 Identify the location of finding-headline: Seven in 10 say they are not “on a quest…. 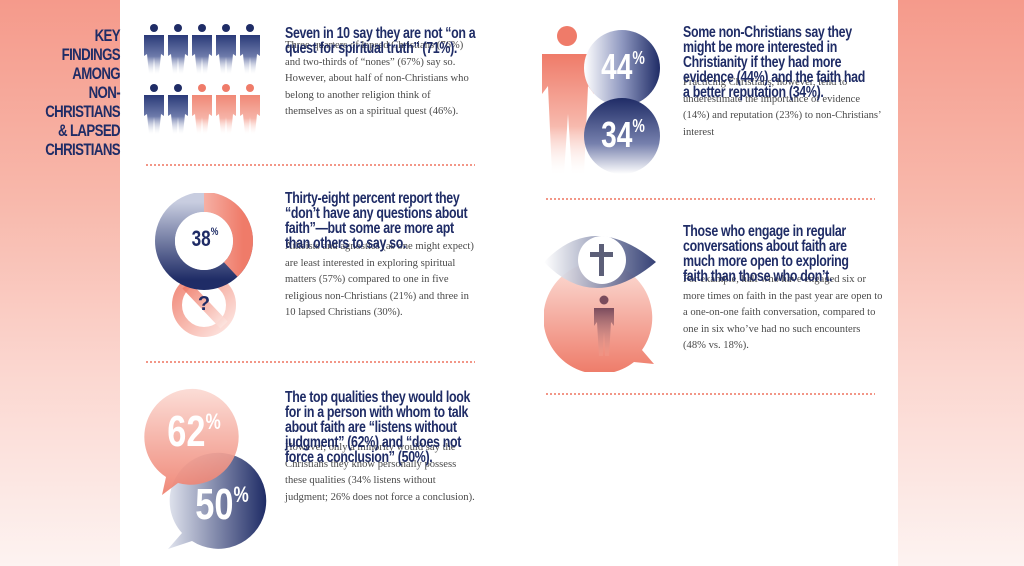
(380, 41).